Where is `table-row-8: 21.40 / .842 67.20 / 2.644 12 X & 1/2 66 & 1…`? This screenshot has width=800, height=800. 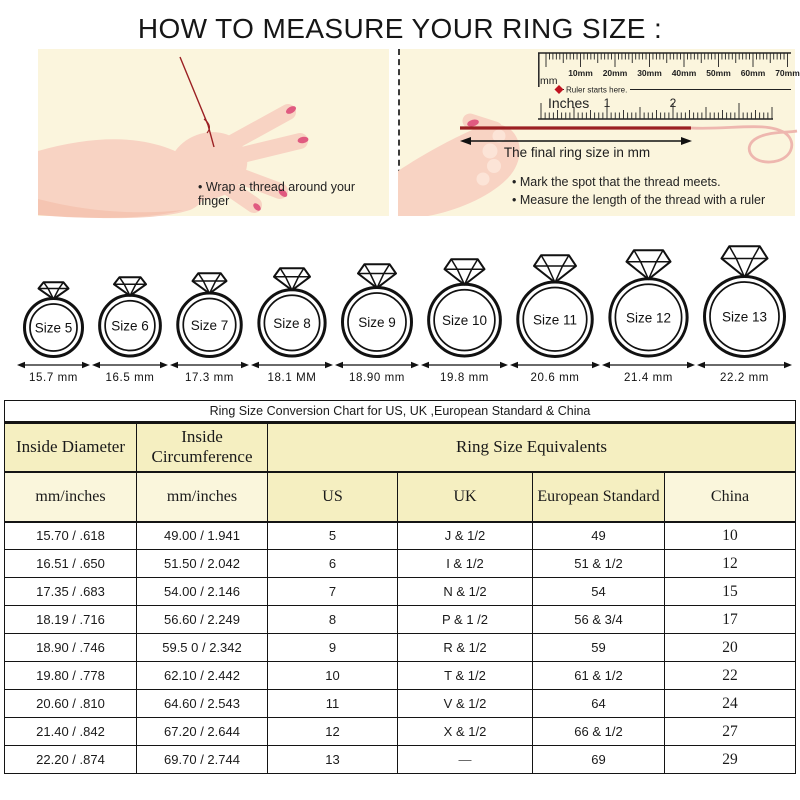
table-row-8: 21.40 / .842 67.20 / 2.644 12 X & 1/2 66 & 1… is located at coordinates (400, 731).